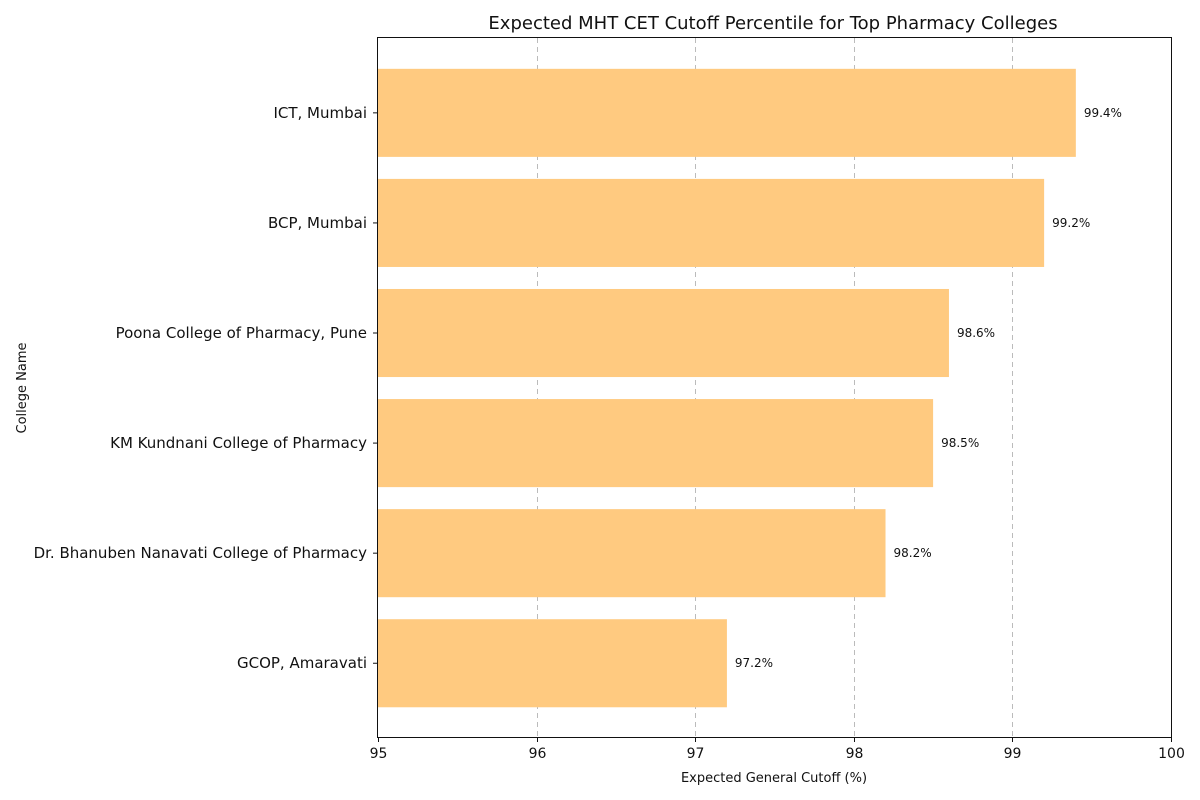 The width and height of the screenshot is (1200, 800). Describe the element at coordinates (317, 223) in the screenshot. I see `y-tick-label: BCP, Mumbai` at that location.